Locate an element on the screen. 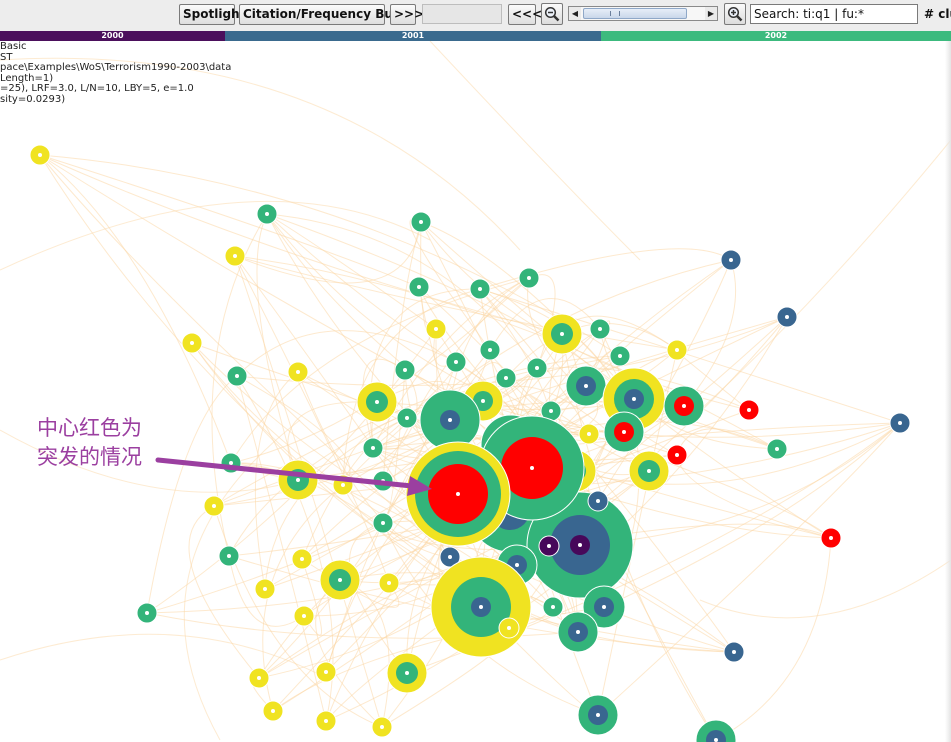 The width and height of the screenshot is (951, 742). slider-right-arrow: ▶ is located at coordinates (711, 13).